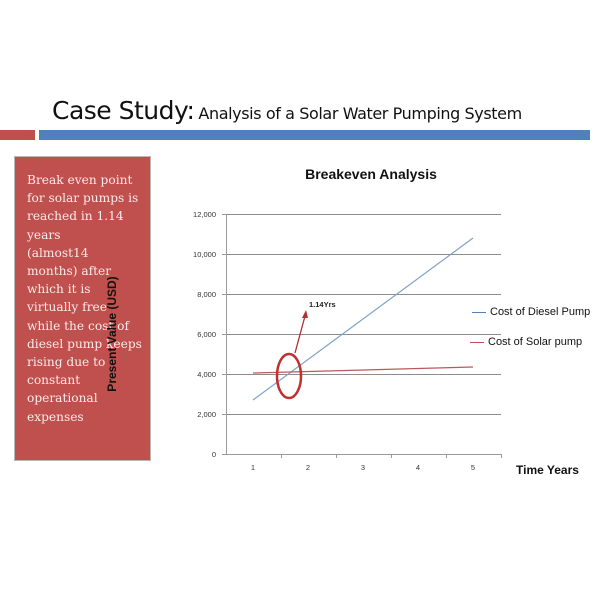 The width and height of the screenshot is (600, 600). I want to click on breakeven-circle, so click(289, 376).